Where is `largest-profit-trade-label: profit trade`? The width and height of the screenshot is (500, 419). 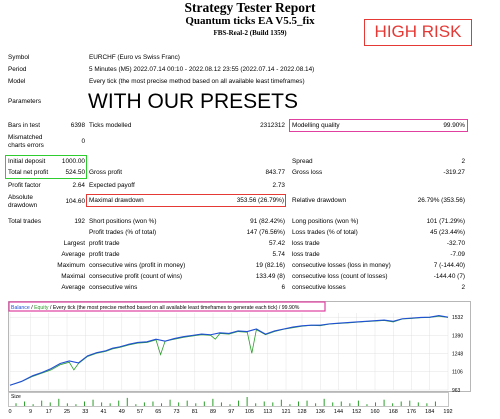
largest-profit-trade-label: profit trade is located at coordinates (104, 243).